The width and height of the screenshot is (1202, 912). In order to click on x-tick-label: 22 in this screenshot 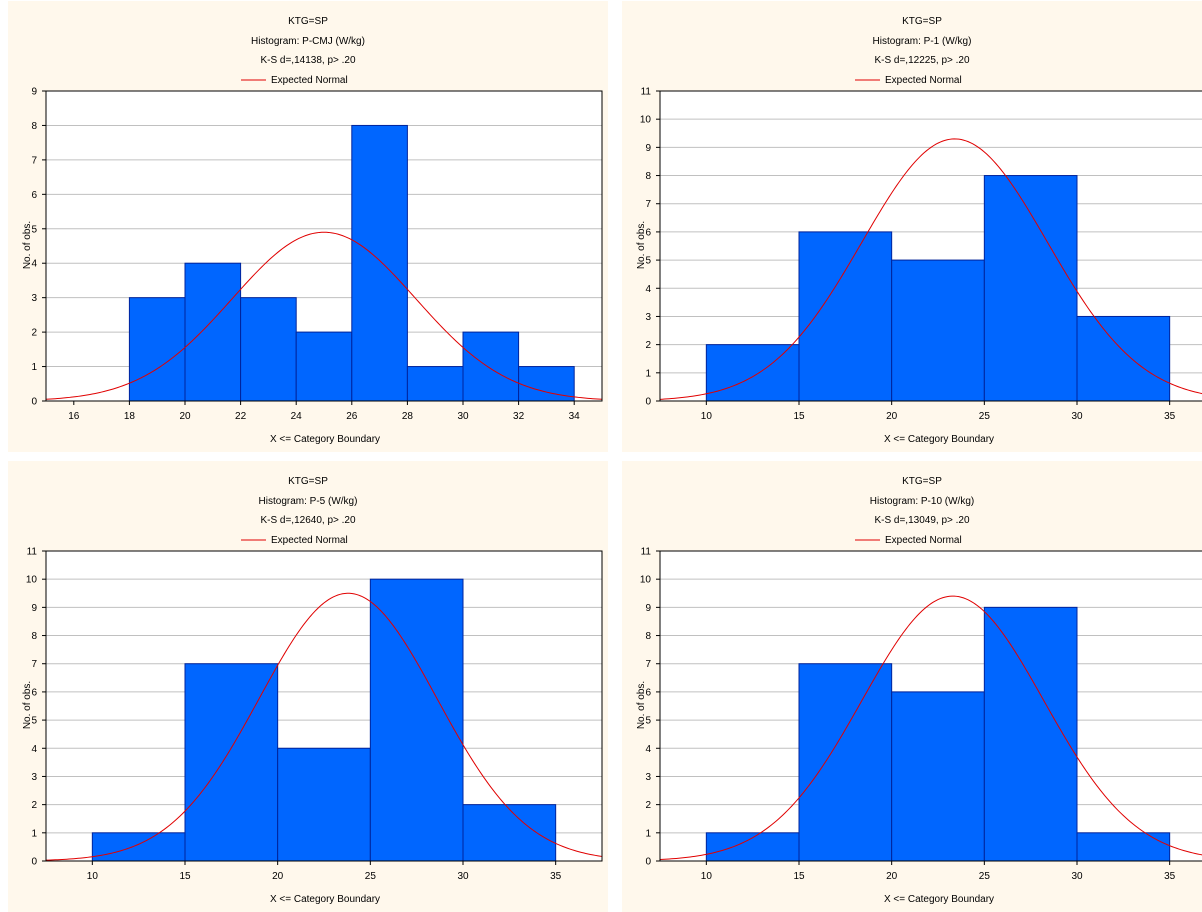, I will do `click(241, 416)`.